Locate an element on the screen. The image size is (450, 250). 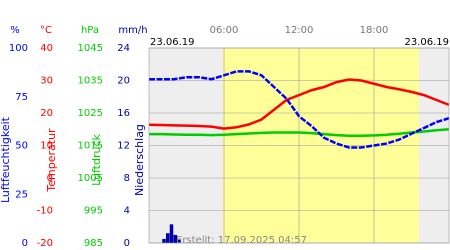
y-tick-label: 1045 is located at coordinates (90, 48).